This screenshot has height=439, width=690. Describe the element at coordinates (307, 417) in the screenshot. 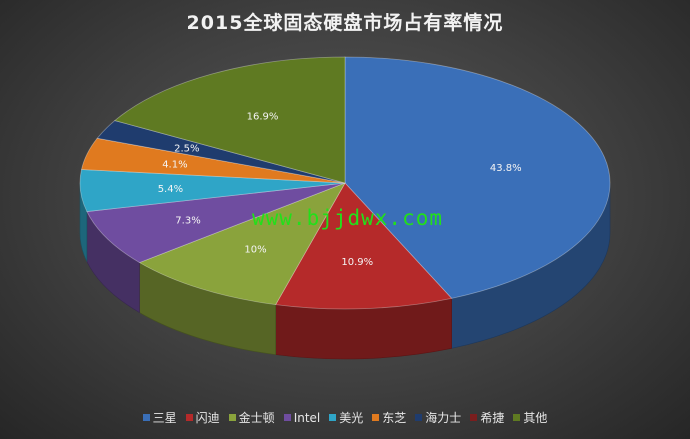

I see `legend-label: Intel` at that location.